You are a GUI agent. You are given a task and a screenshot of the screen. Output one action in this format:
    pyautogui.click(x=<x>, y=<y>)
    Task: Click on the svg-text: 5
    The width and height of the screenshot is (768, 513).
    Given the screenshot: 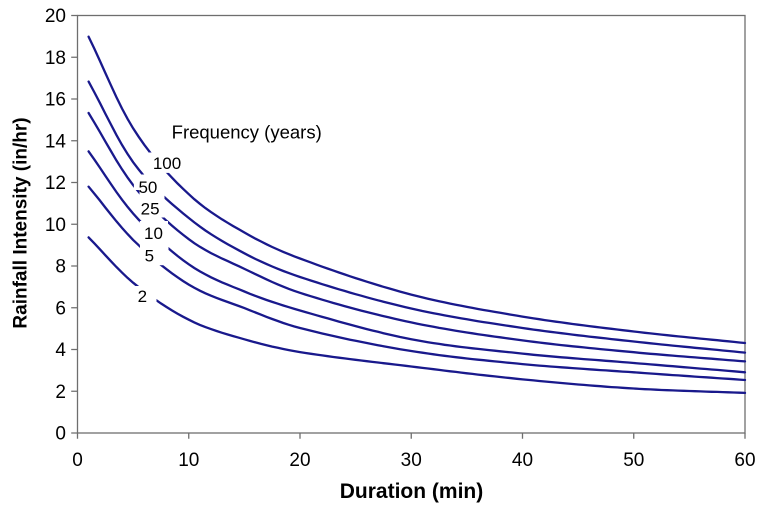 What is the action you would take?
    pyautogui.click(x=149, y=255)
    